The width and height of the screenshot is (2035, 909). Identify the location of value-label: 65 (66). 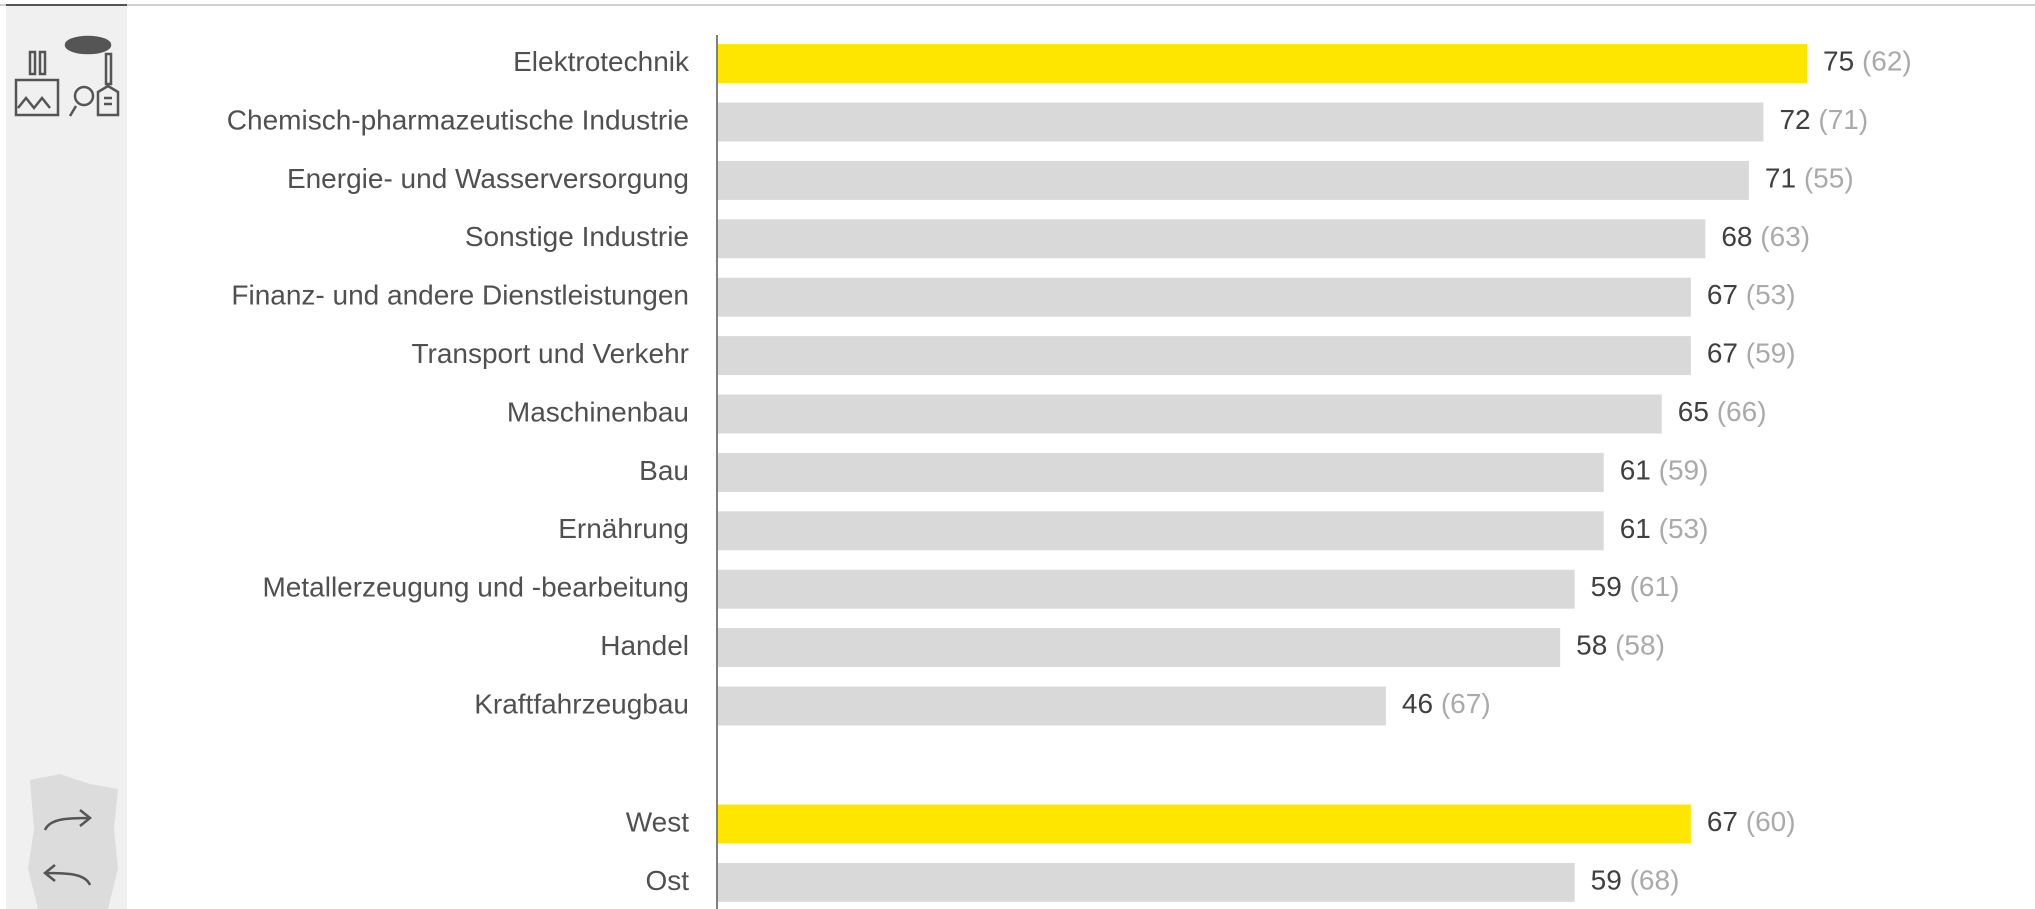
(1722, 411).